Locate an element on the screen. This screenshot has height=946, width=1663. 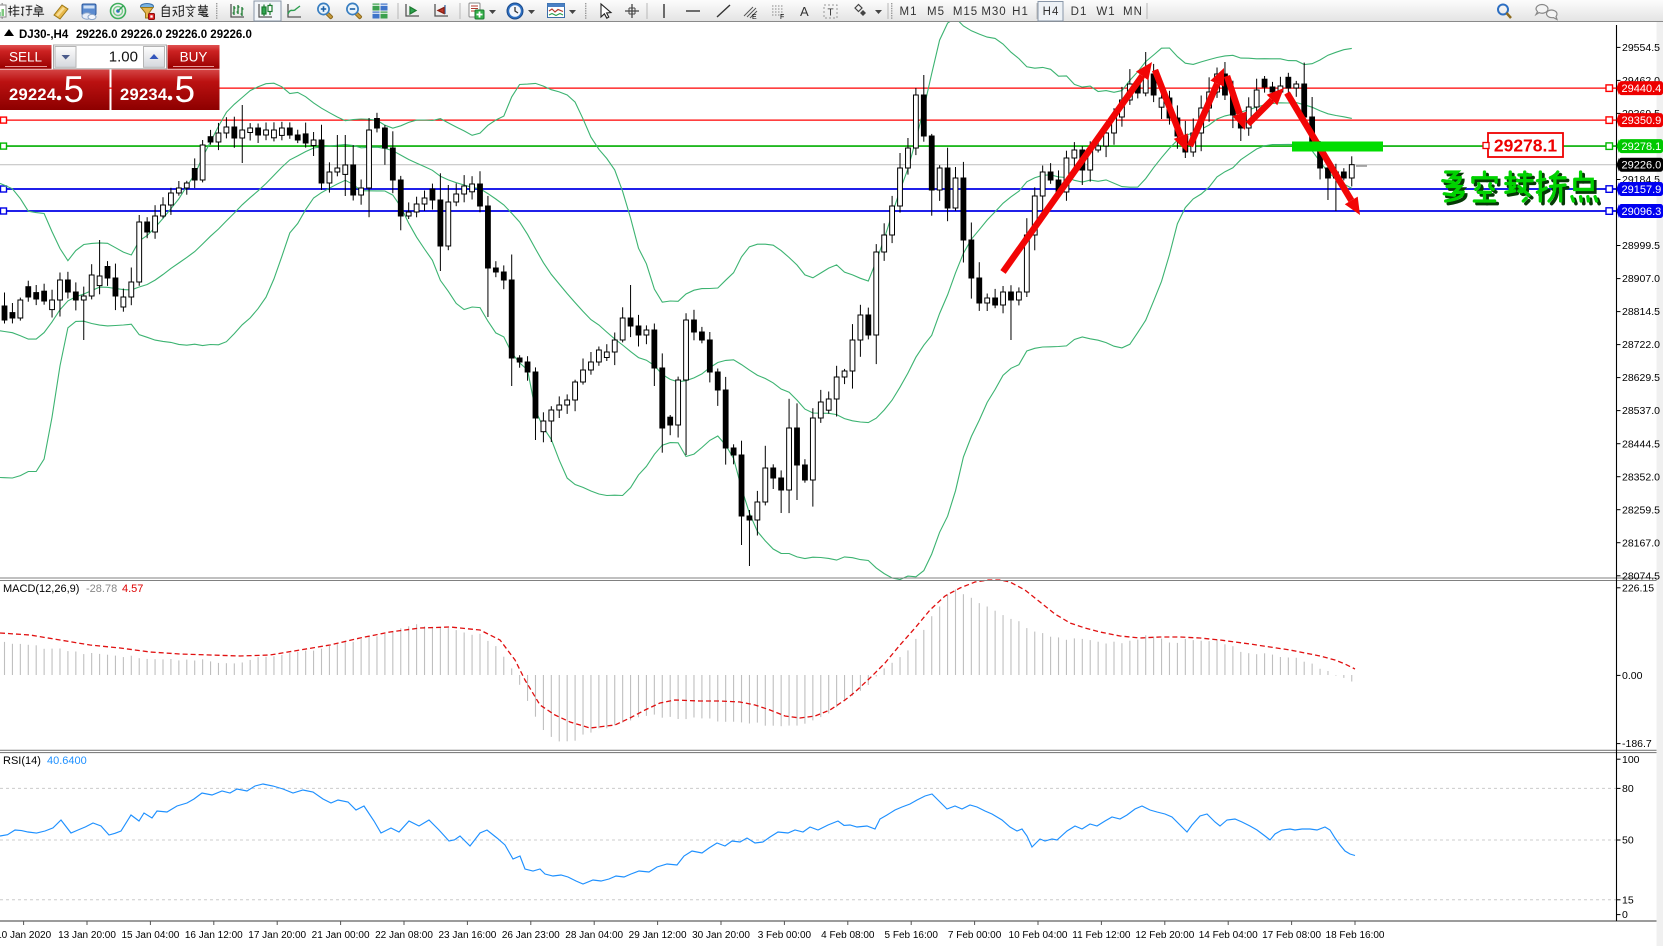
svg-text: 28537.0 is located at coordinates (1641, 411).